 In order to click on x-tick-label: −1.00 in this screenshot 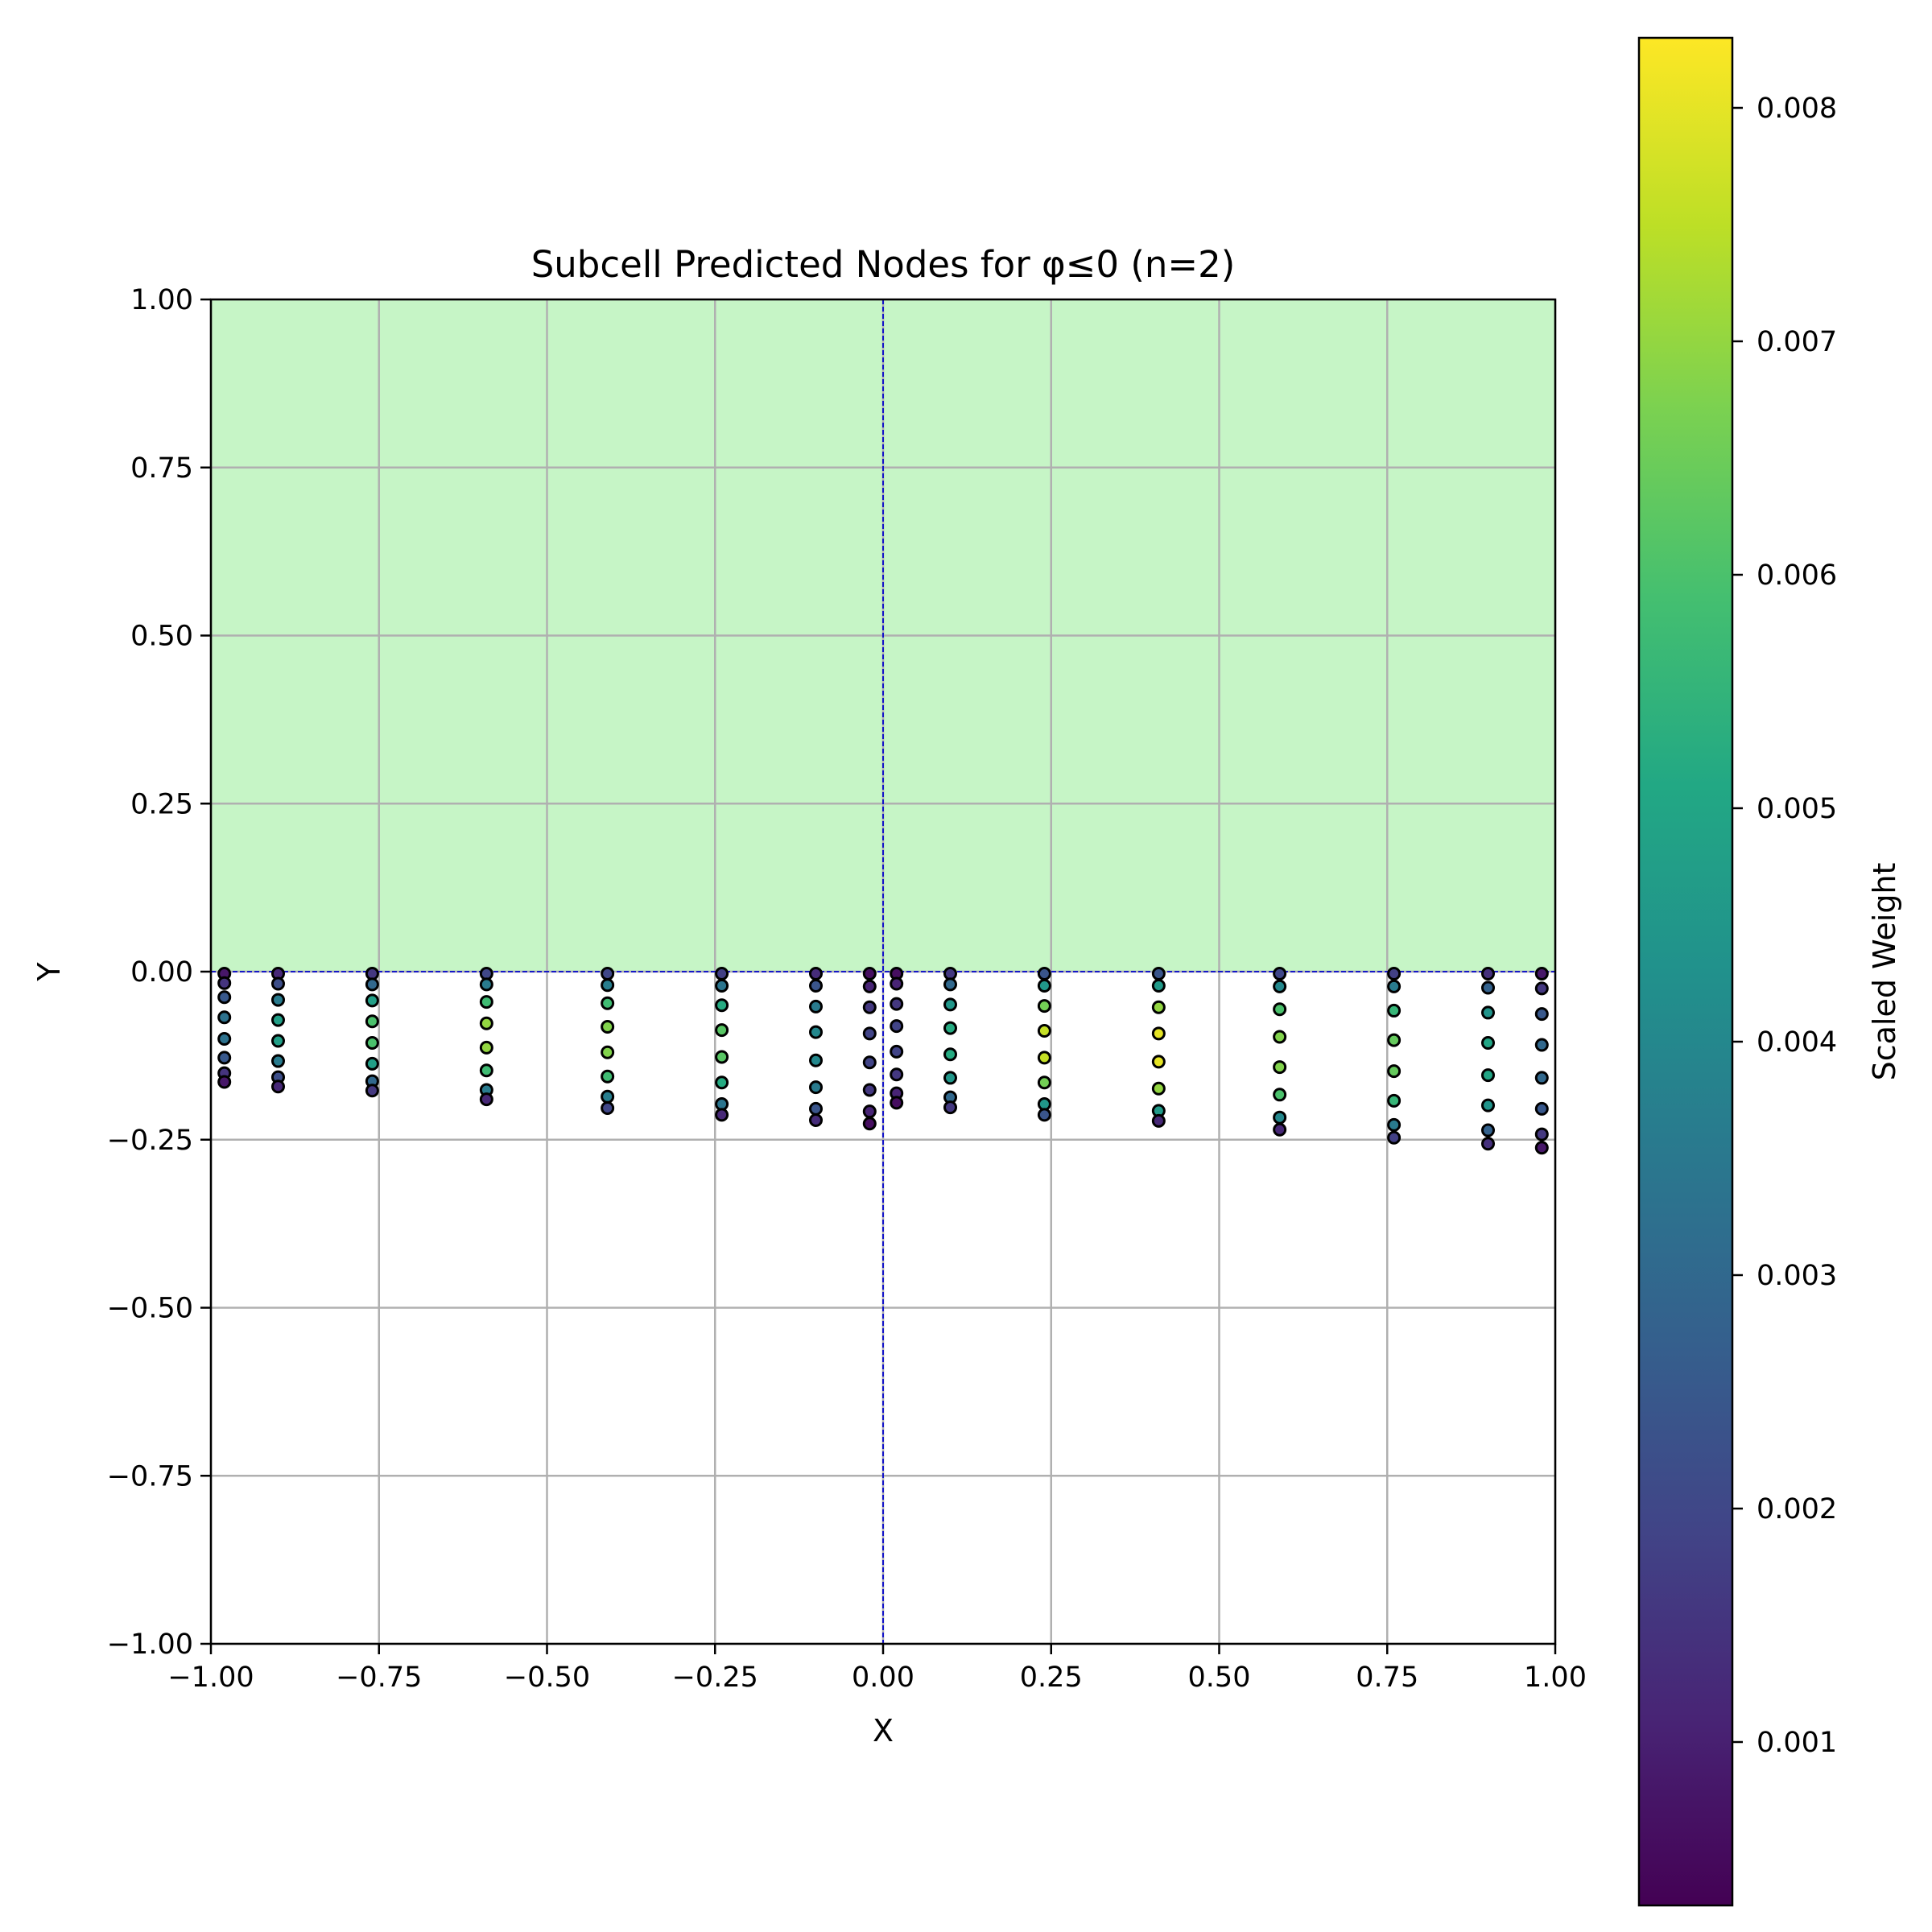, I will do `click(211, 1678)`.